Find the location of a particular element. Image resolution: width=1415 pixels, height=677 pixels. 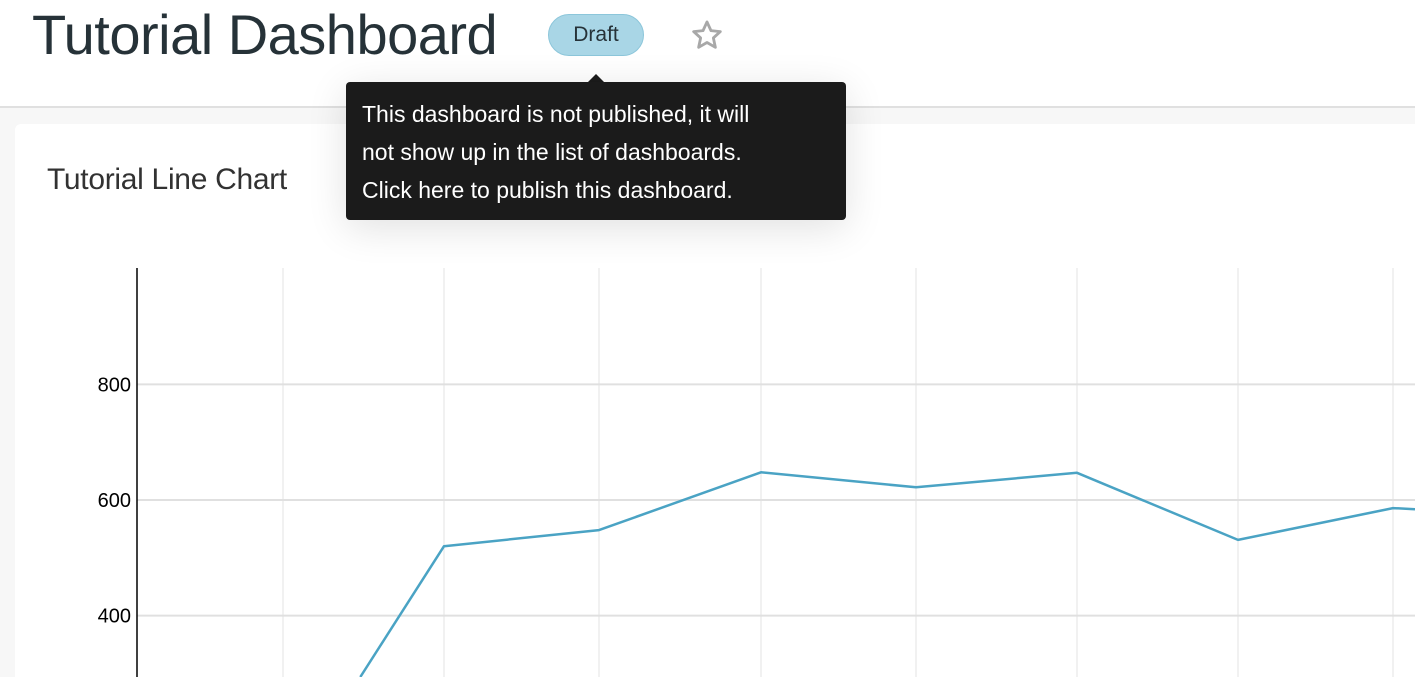

dashboard-title: Tutorial Dashboard is located at coordinates (265, 34).